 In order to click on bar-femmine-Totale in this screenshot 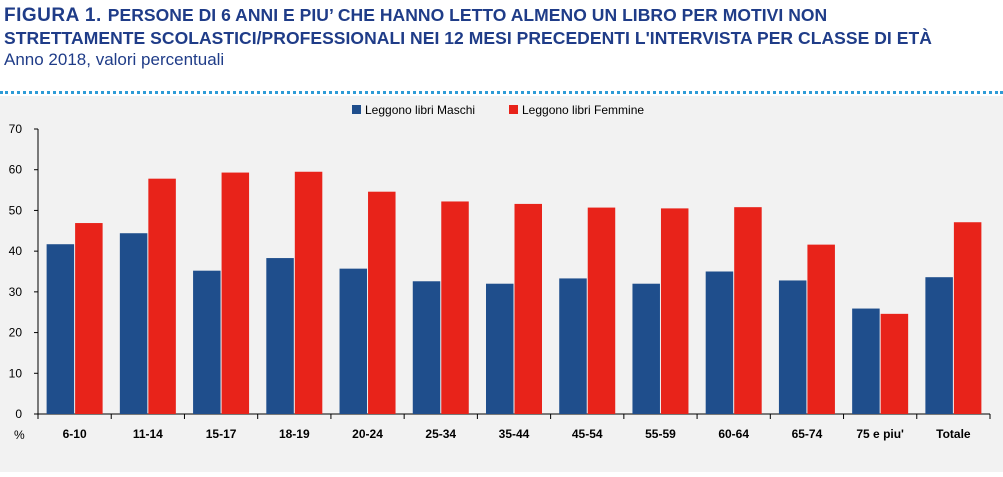, I will do `click(967, 318)`.